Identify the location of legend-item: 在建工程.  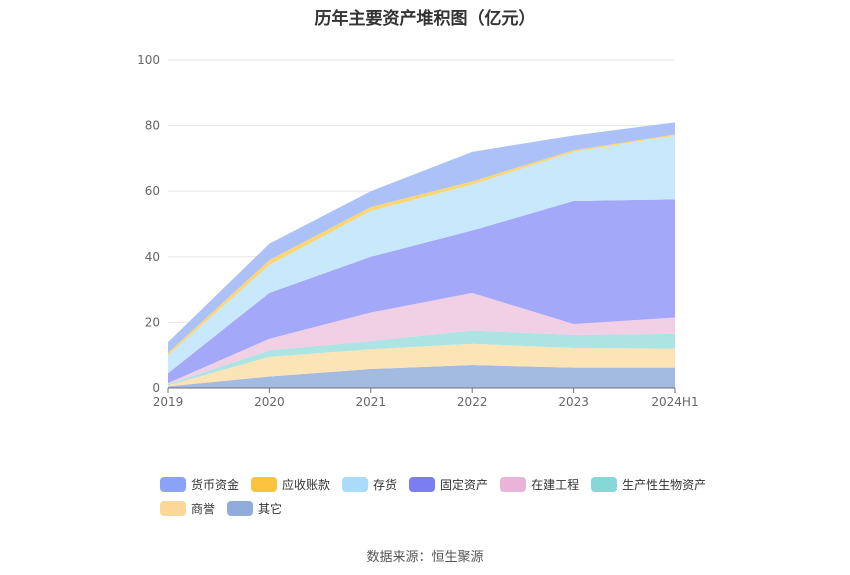
(539, 484).